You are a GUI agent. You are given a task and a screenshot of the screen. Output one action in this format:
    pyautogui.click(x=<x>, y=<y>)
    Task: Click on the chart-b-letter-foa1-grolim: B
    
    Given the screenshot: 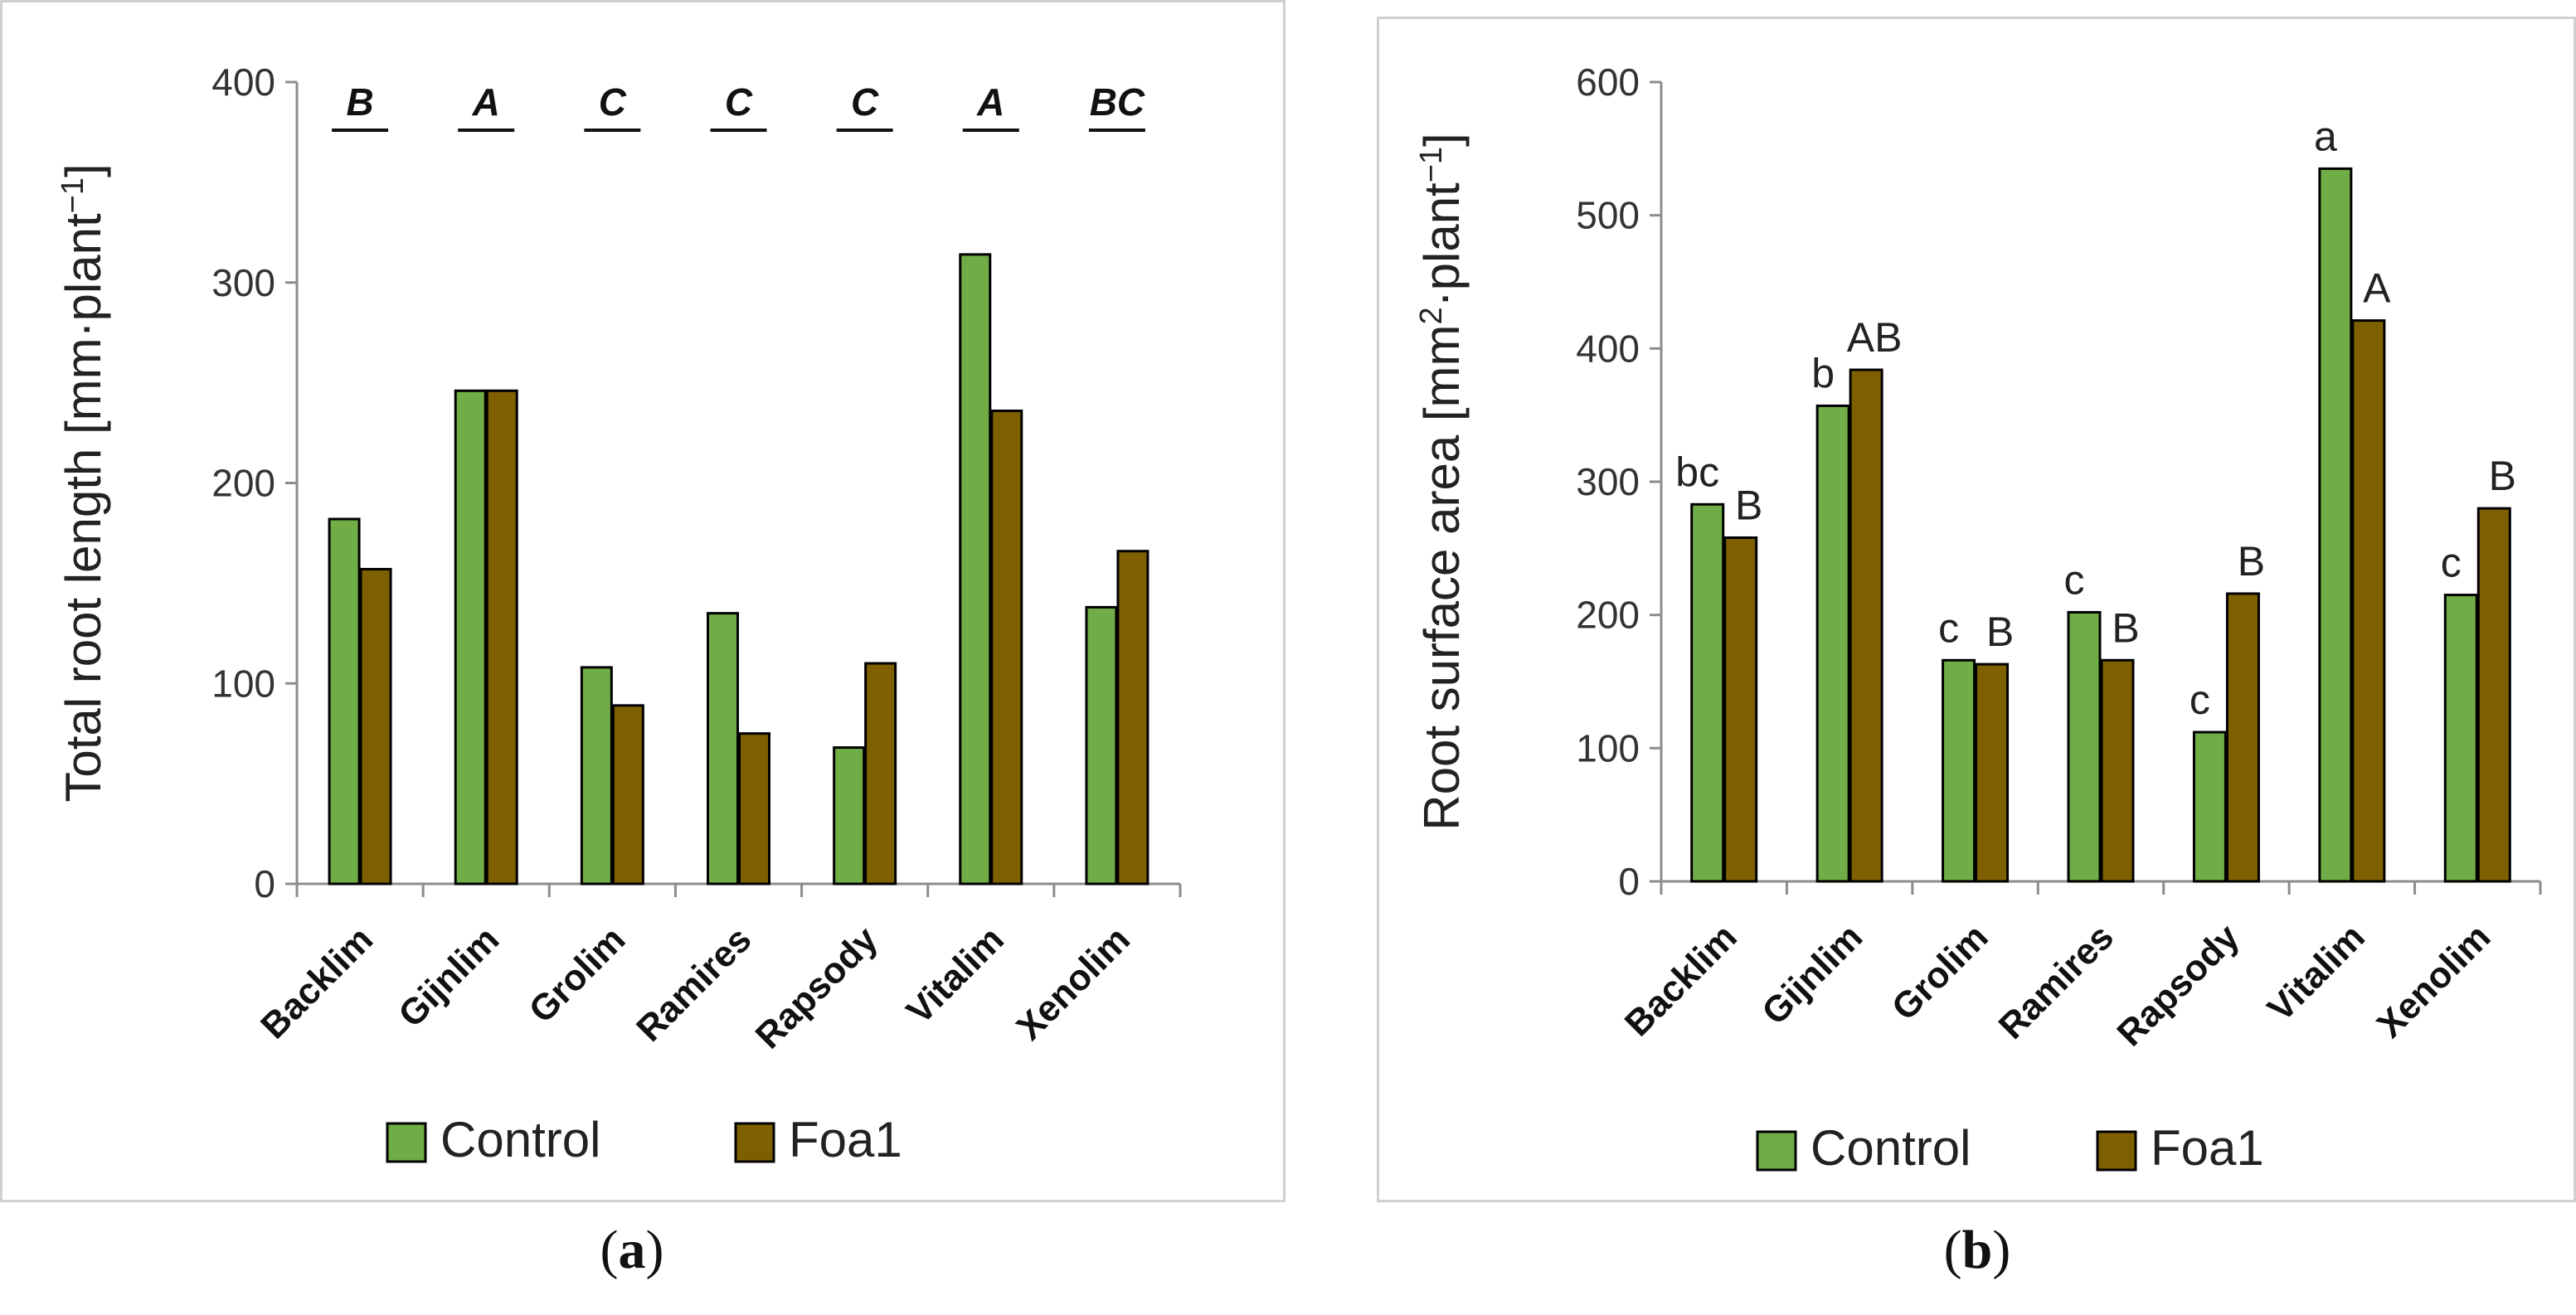 What is the action you would take?
    pyautogui.click(x=2000, y=632)
    